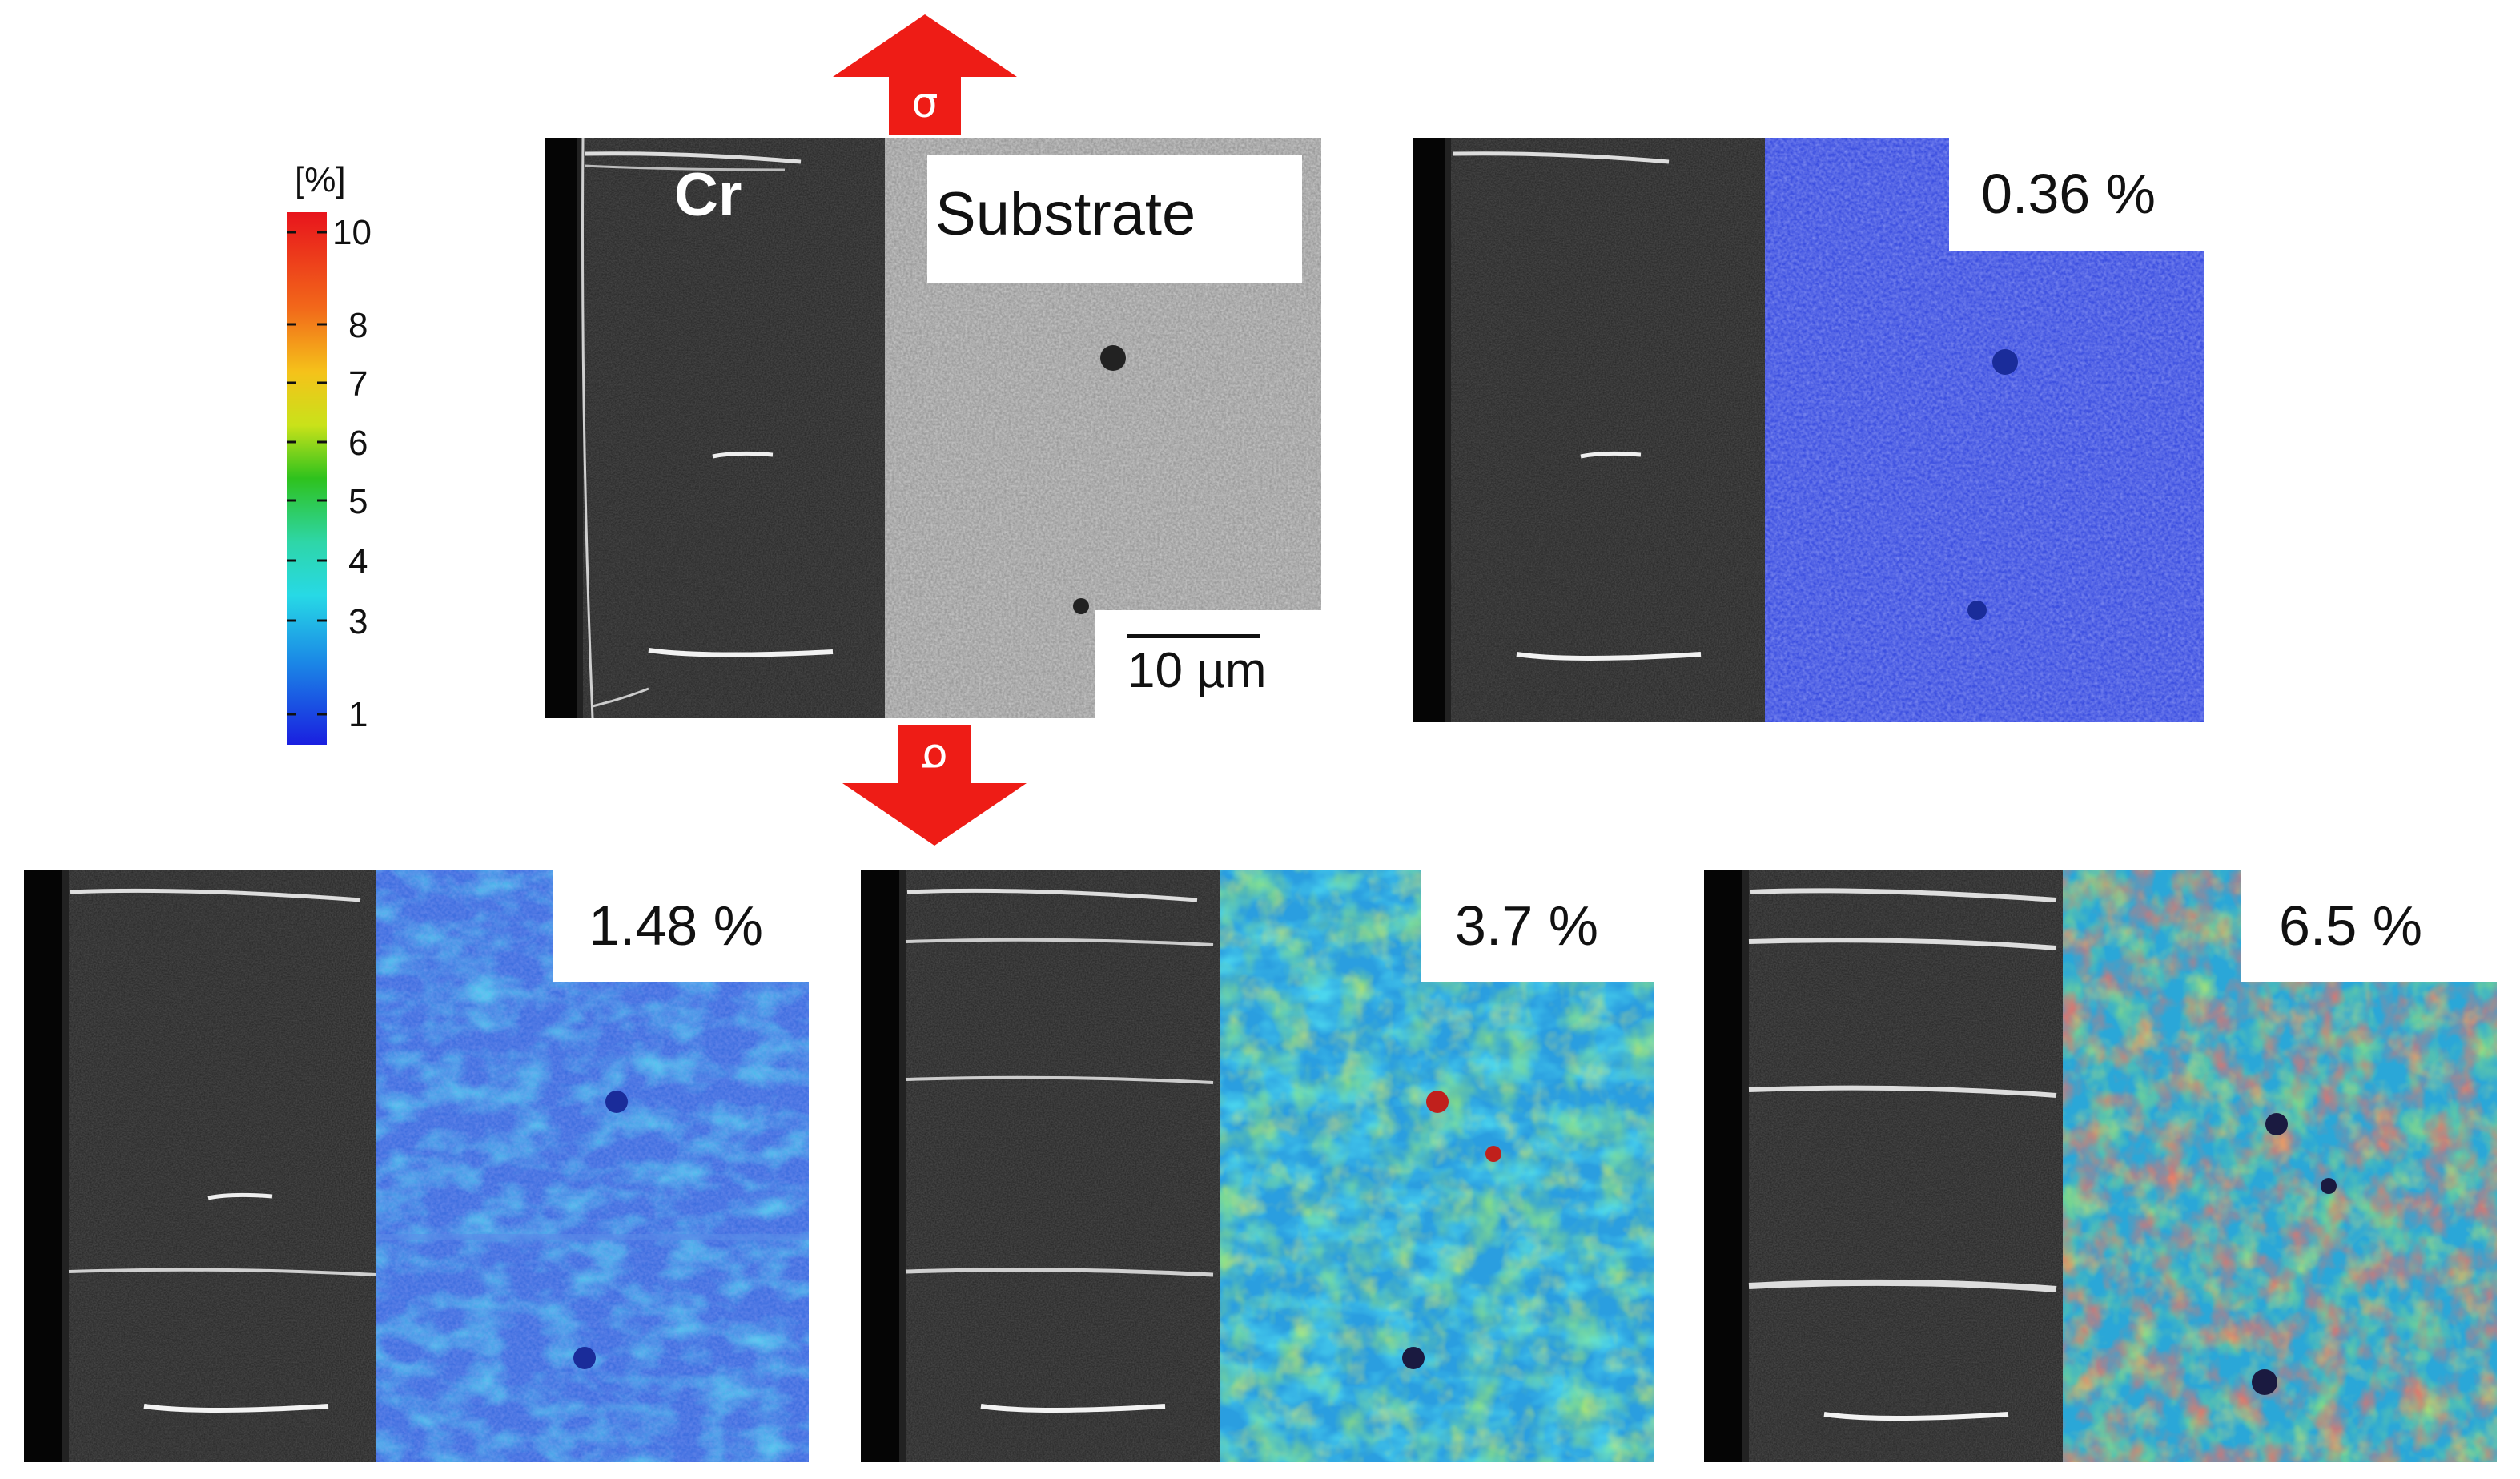 This screenshot has width=2520, height=1479. I want to click on colorbar-unit: [%], so click(320, 179).